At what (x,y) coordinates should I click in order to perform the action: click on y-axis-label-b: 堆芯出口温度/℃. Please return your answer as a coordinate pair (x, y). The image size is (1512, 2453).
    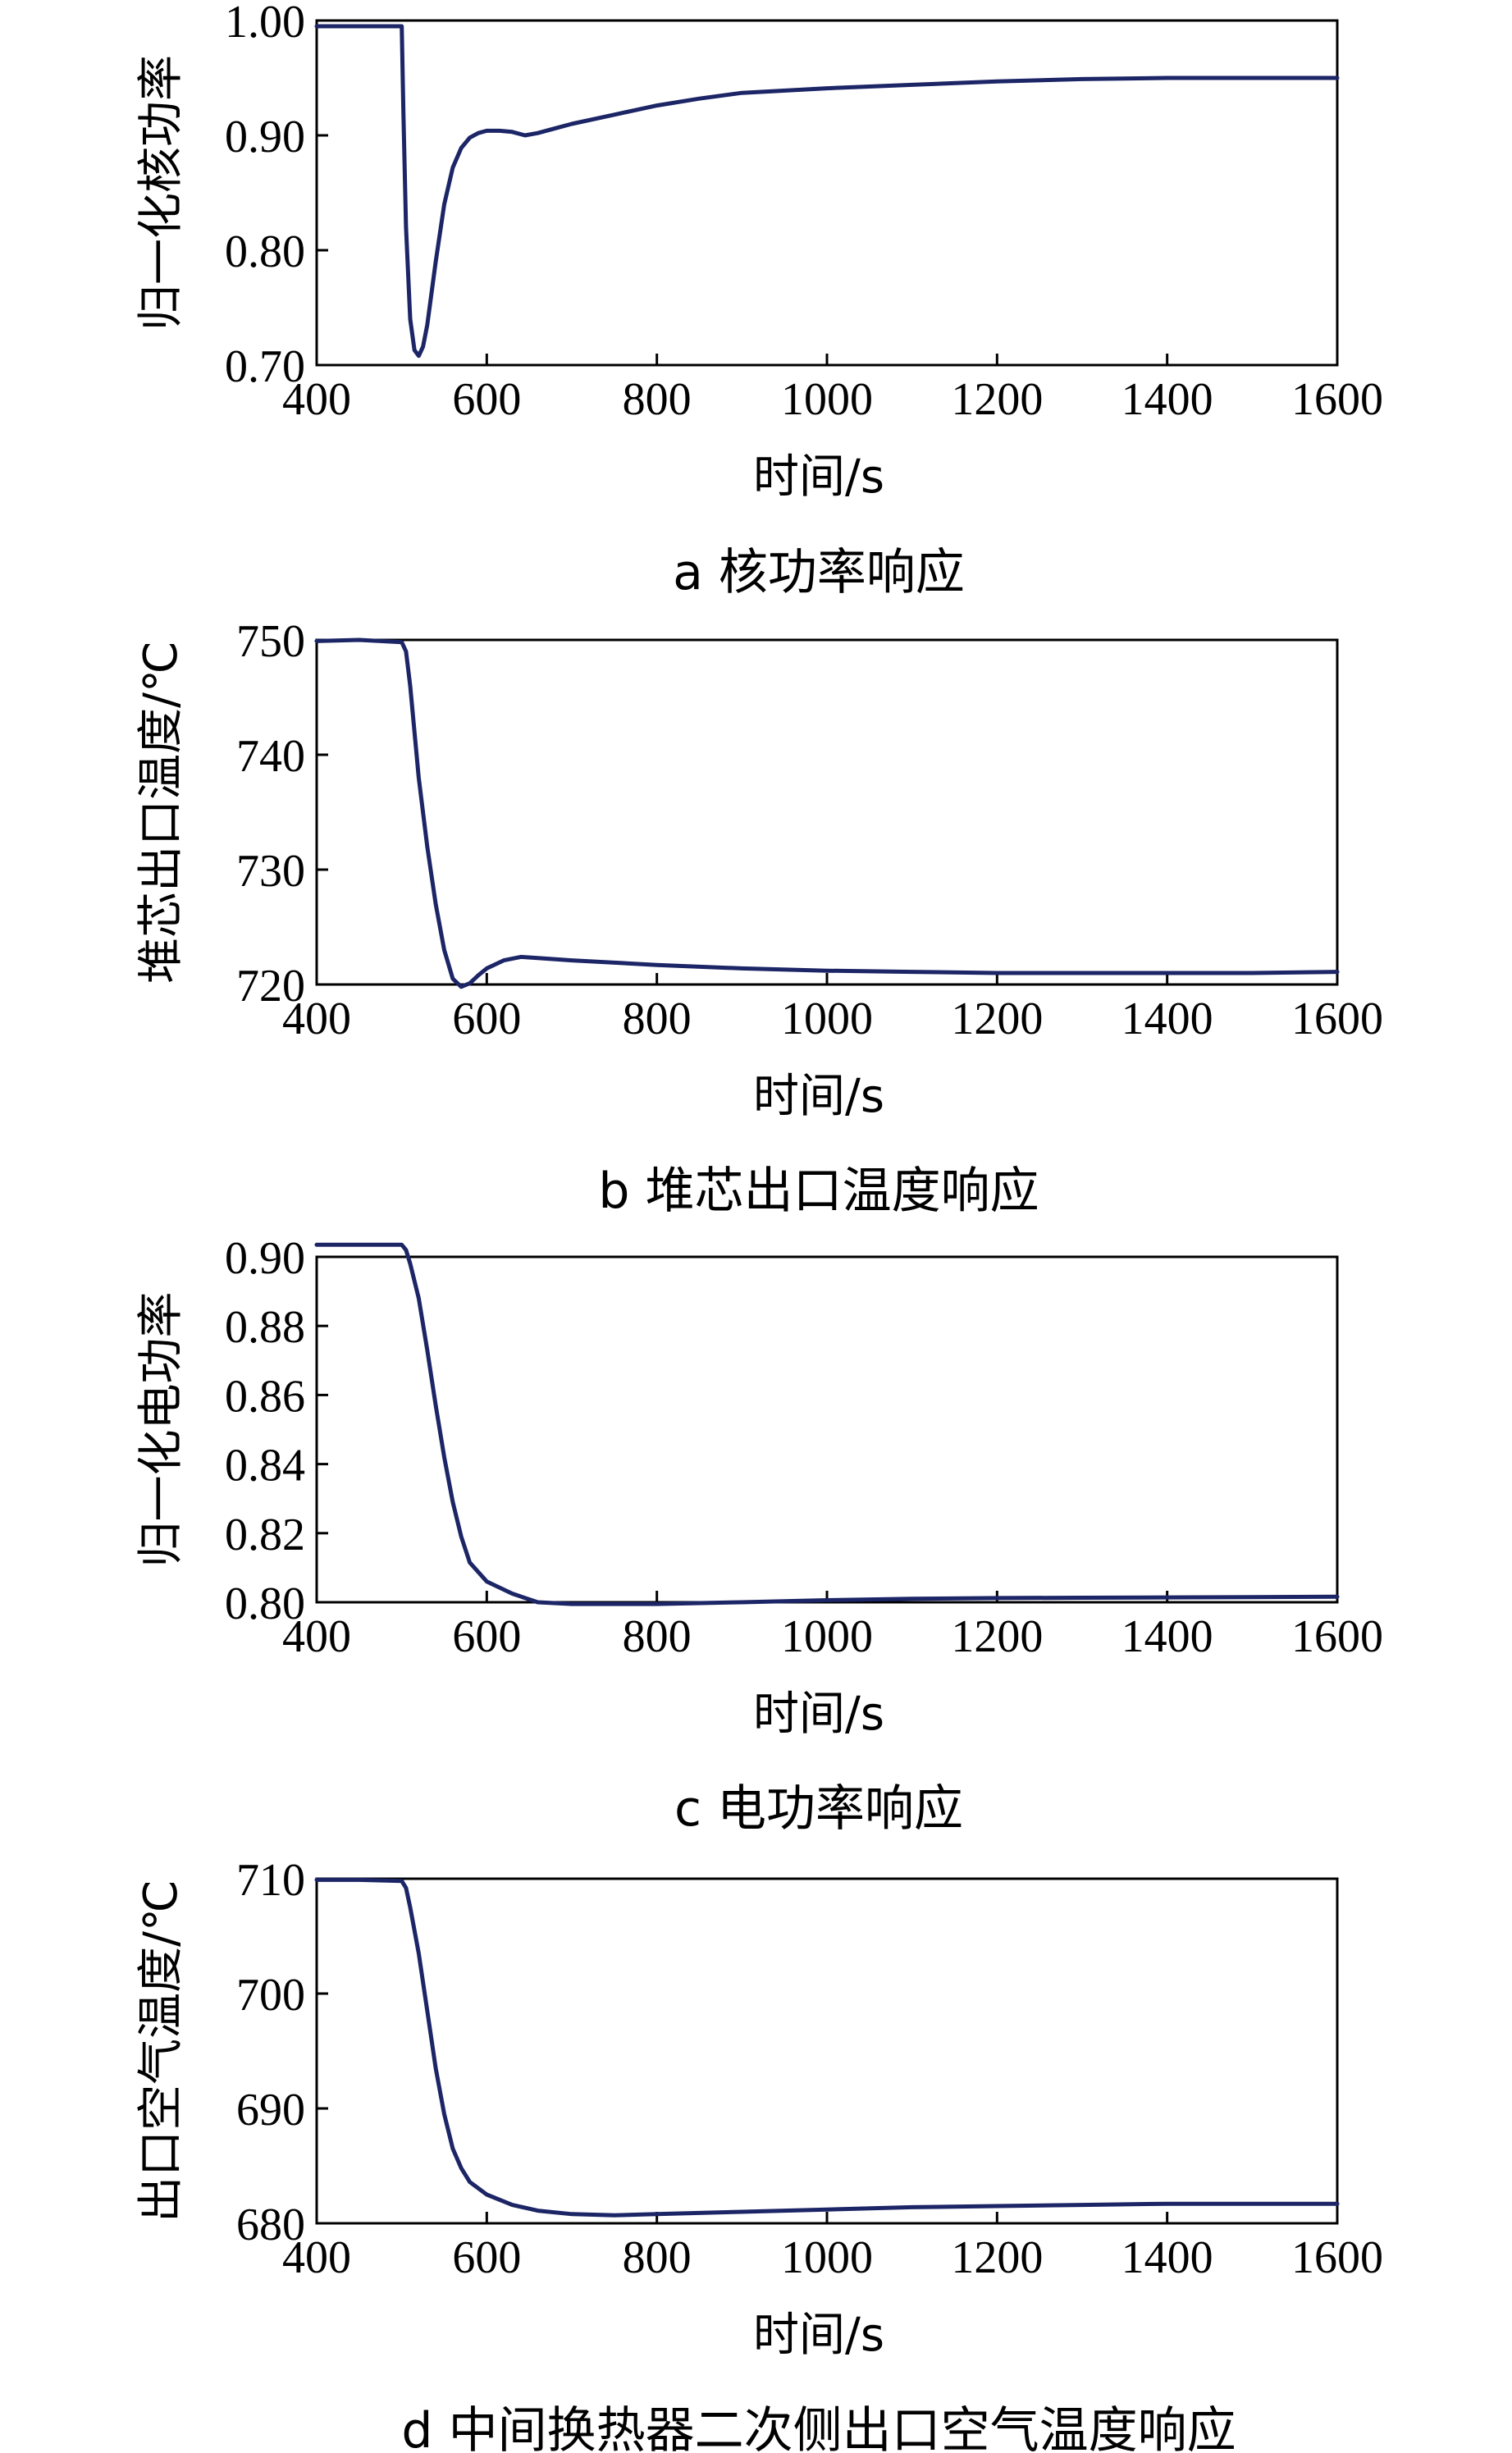
    Looking at the image, I should click on (161, 812).